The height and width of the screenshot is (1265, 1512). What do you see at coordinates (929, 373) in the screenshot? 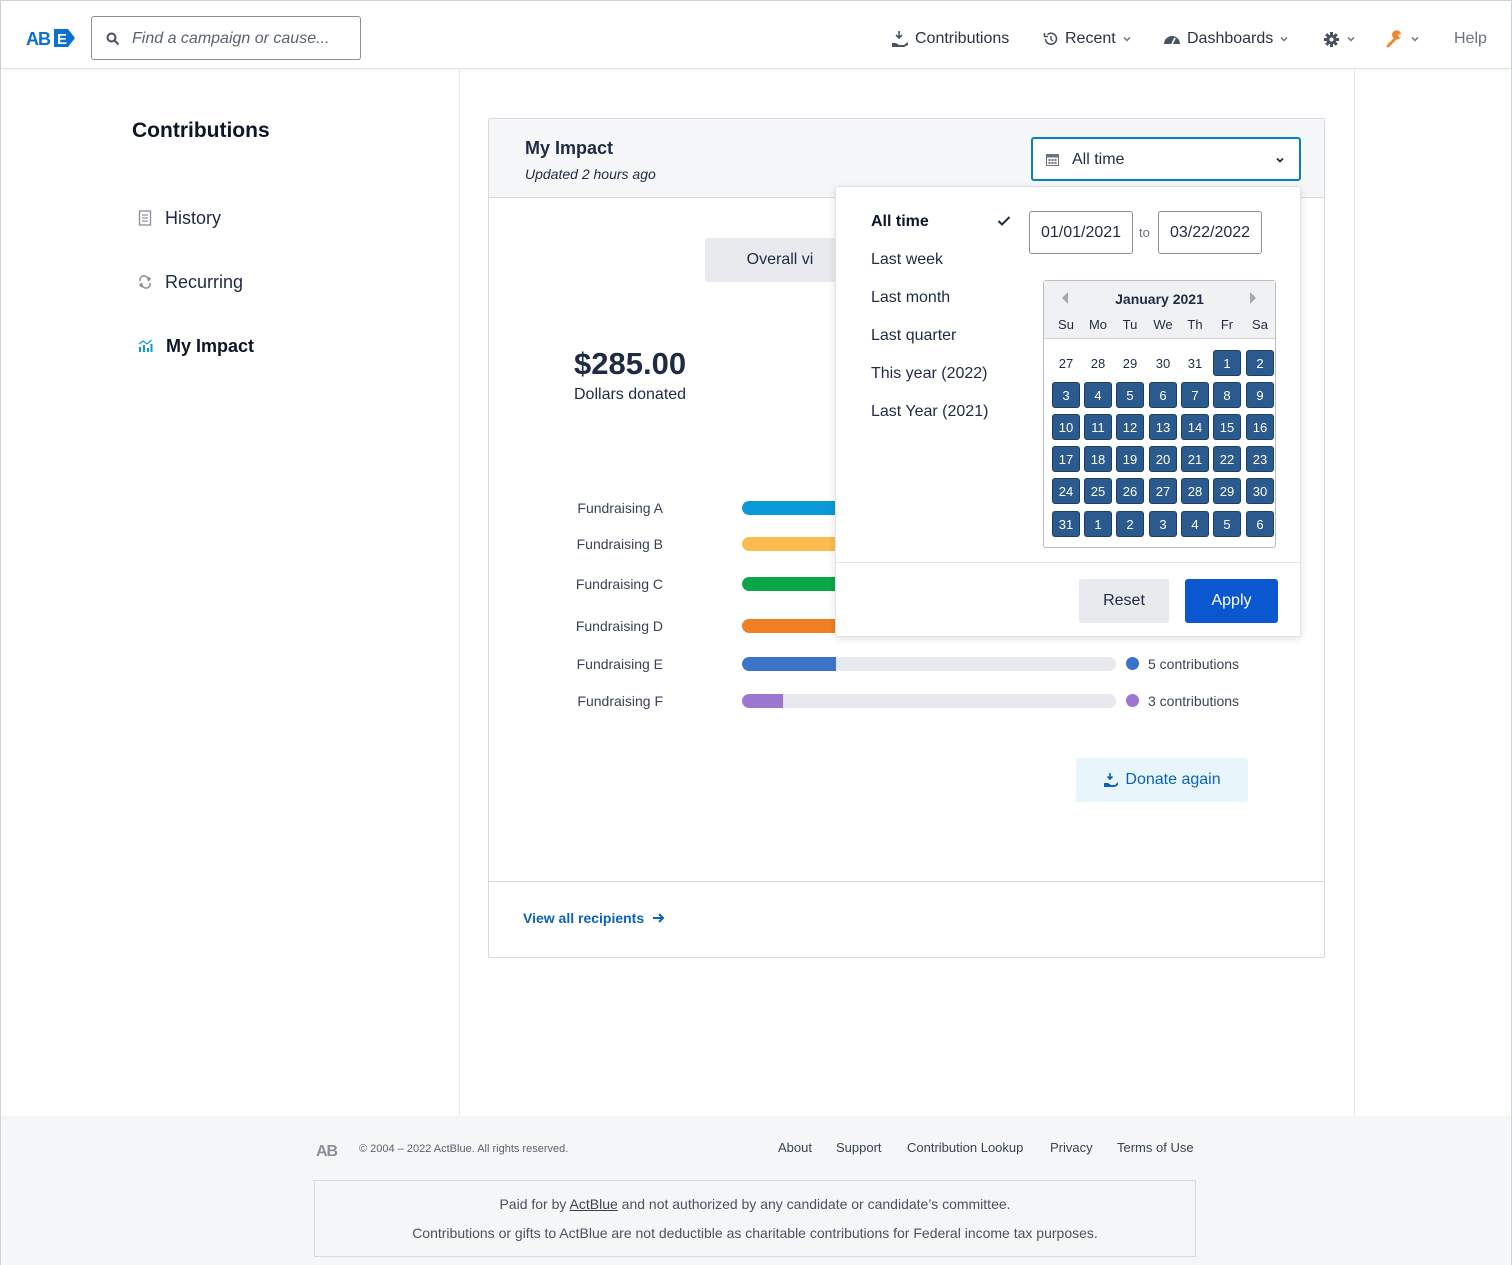
I see `preset-this-year: This year (2022)` at bounding box center [929, 373].